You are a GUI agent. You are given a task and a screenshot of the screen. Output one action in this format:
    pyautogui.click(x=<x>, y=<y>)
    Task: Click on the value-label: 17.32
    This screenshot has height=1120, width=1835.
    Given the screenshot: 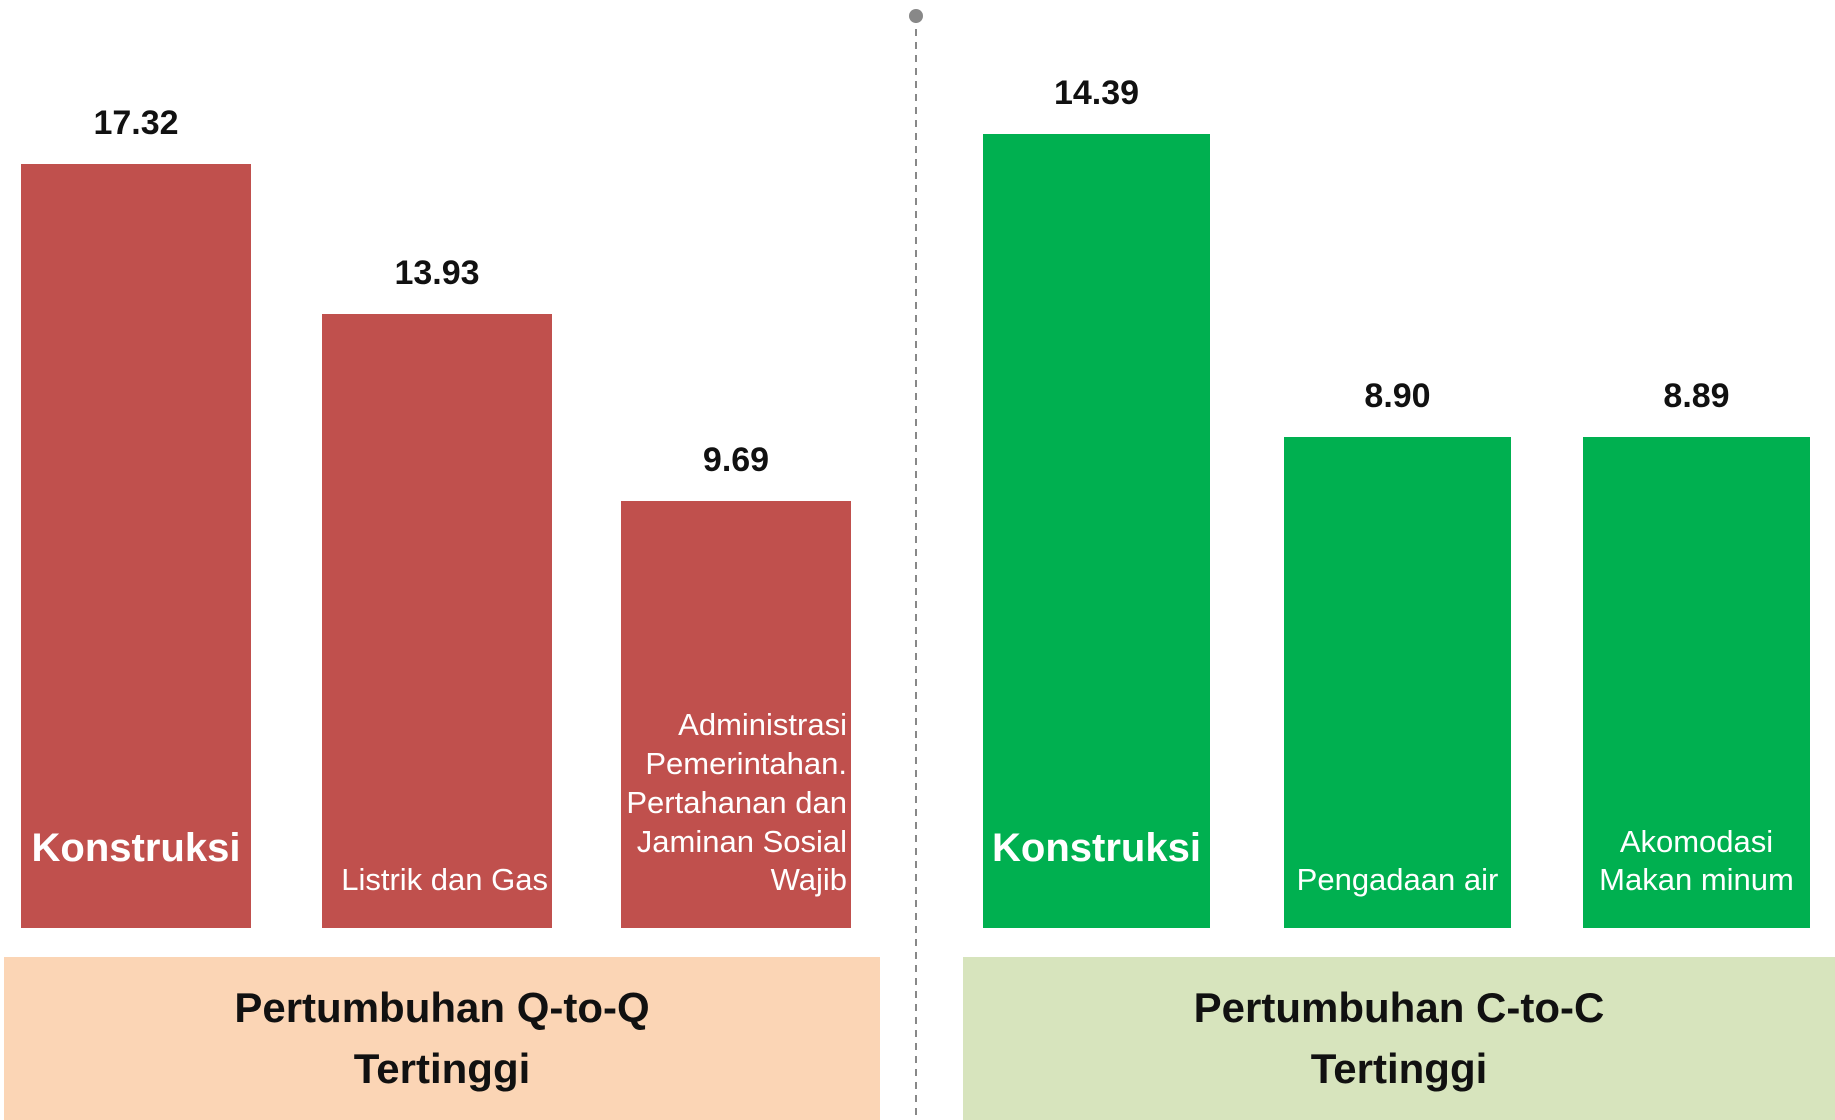 What is the action you would take?
    pyautogui.click(x=136, y=123)
    